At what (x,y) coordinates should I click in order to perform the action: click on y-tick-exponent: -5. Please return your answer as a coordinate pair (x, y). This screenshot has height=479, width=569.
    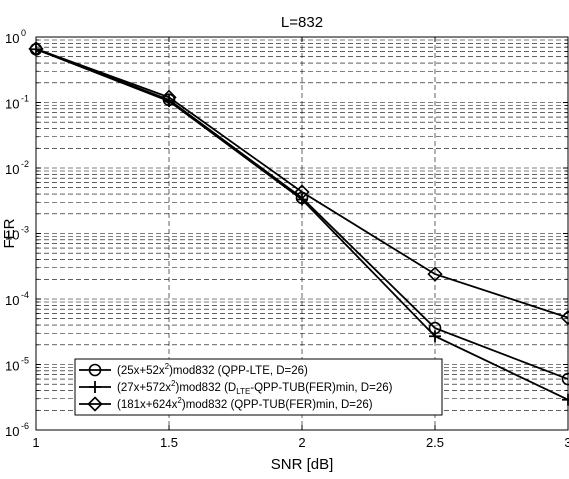
    Looking at the image, I should click on (25, 361).